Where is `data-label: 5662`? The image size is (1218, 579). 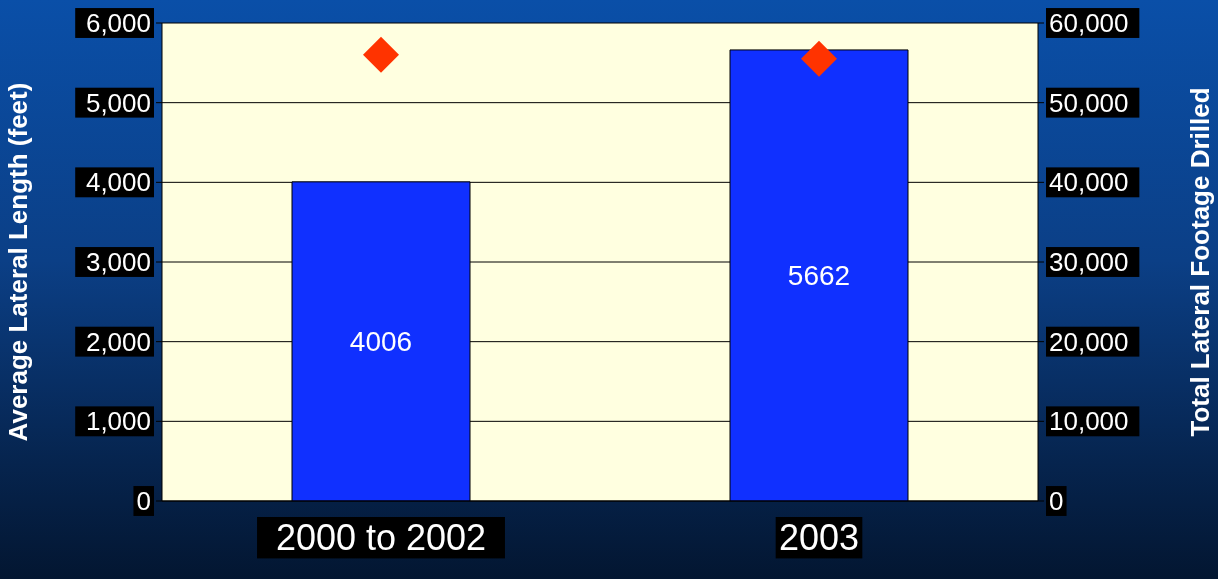
data-label: 5662 is located at coordinates (819, 276).